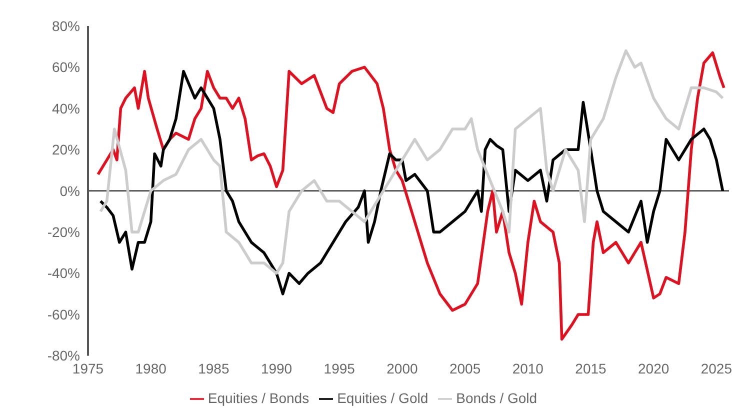  I want to click on y-tick-label: -20%, so click(63, 232).